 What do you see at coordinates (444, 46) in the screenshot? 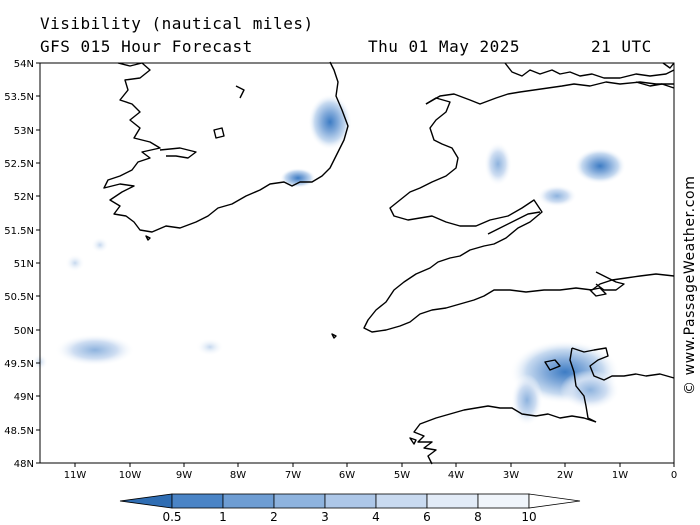
I see `forecast-date: Thu 01 May 2025` at bounding box center [444, 46].